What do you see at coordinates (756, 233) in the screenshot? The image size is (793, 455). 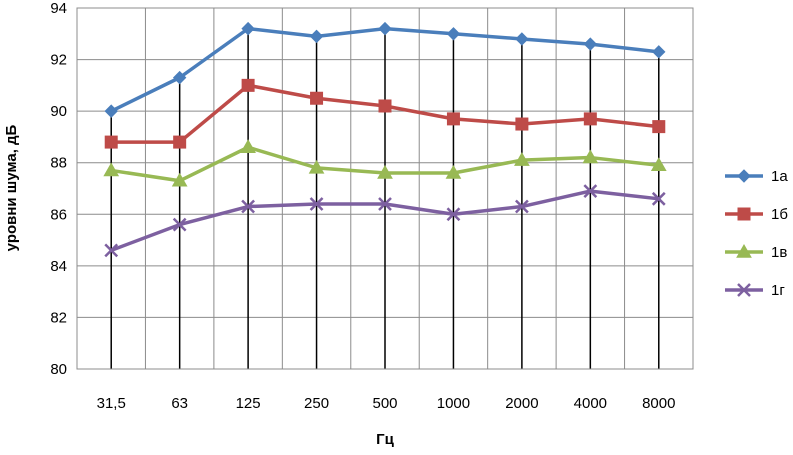 I see `legend: 1а 1б 1в 1г` at bounding box center [756, 233].